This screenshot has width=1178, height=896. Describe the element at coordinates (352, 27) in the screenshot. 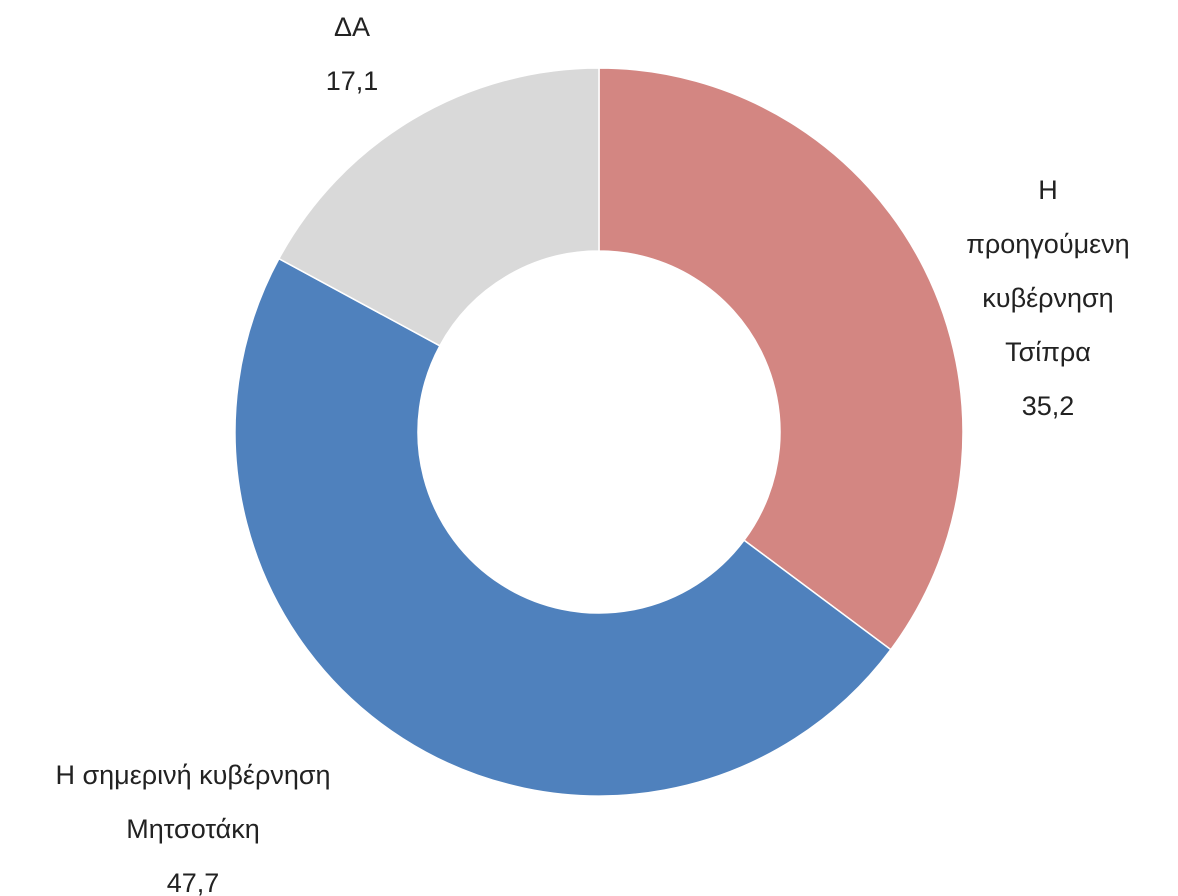

I see `category-label: ΔΑ` at that location.